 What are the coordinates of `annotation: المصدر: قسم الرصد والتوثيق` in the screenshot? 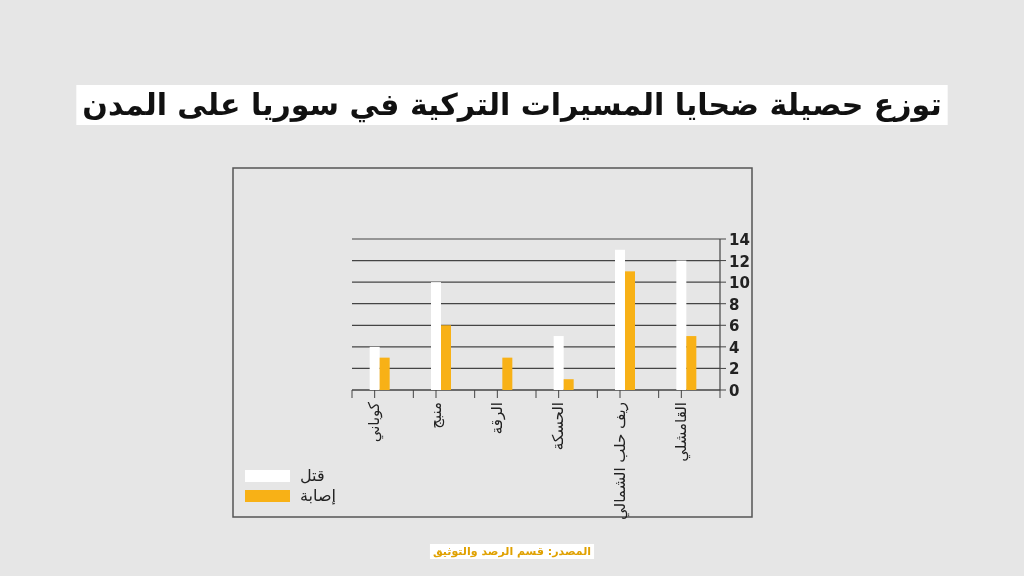 It's located at (512, 551).